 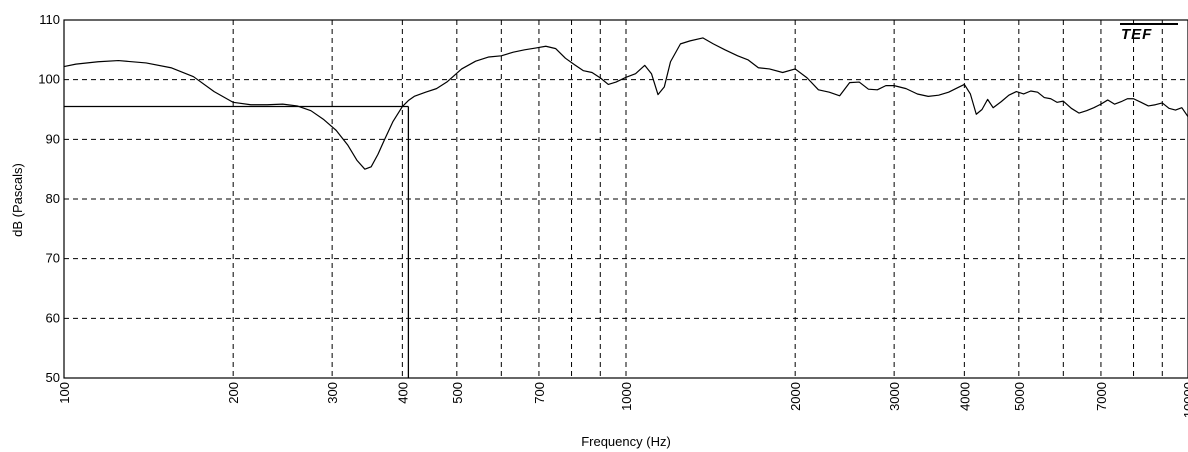 What do you see at coordinates (795, 396) in the screenshot?
I see `x-tick-label: 2000` at bounding box center [795, 396].